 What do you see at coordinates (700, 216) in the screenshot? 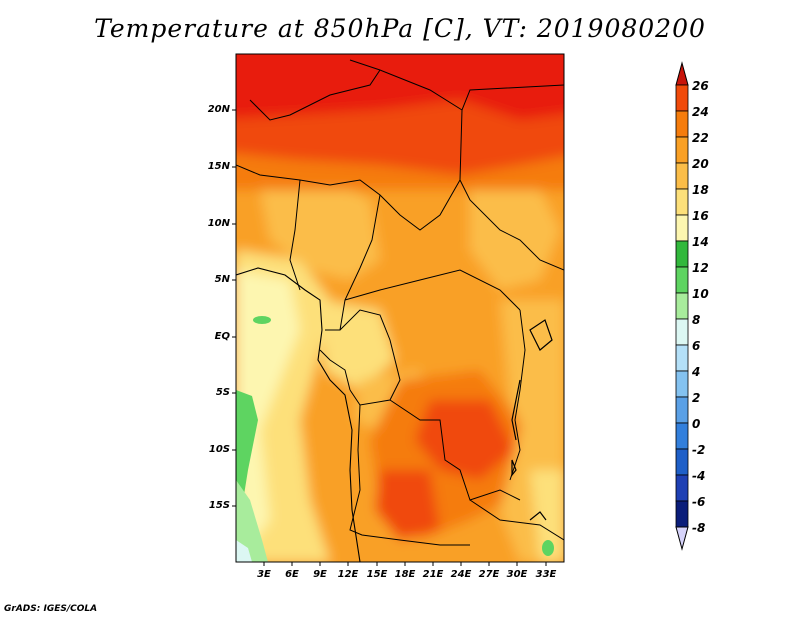
I see `colorbar-label: 16` at bounding box center [700, 216].